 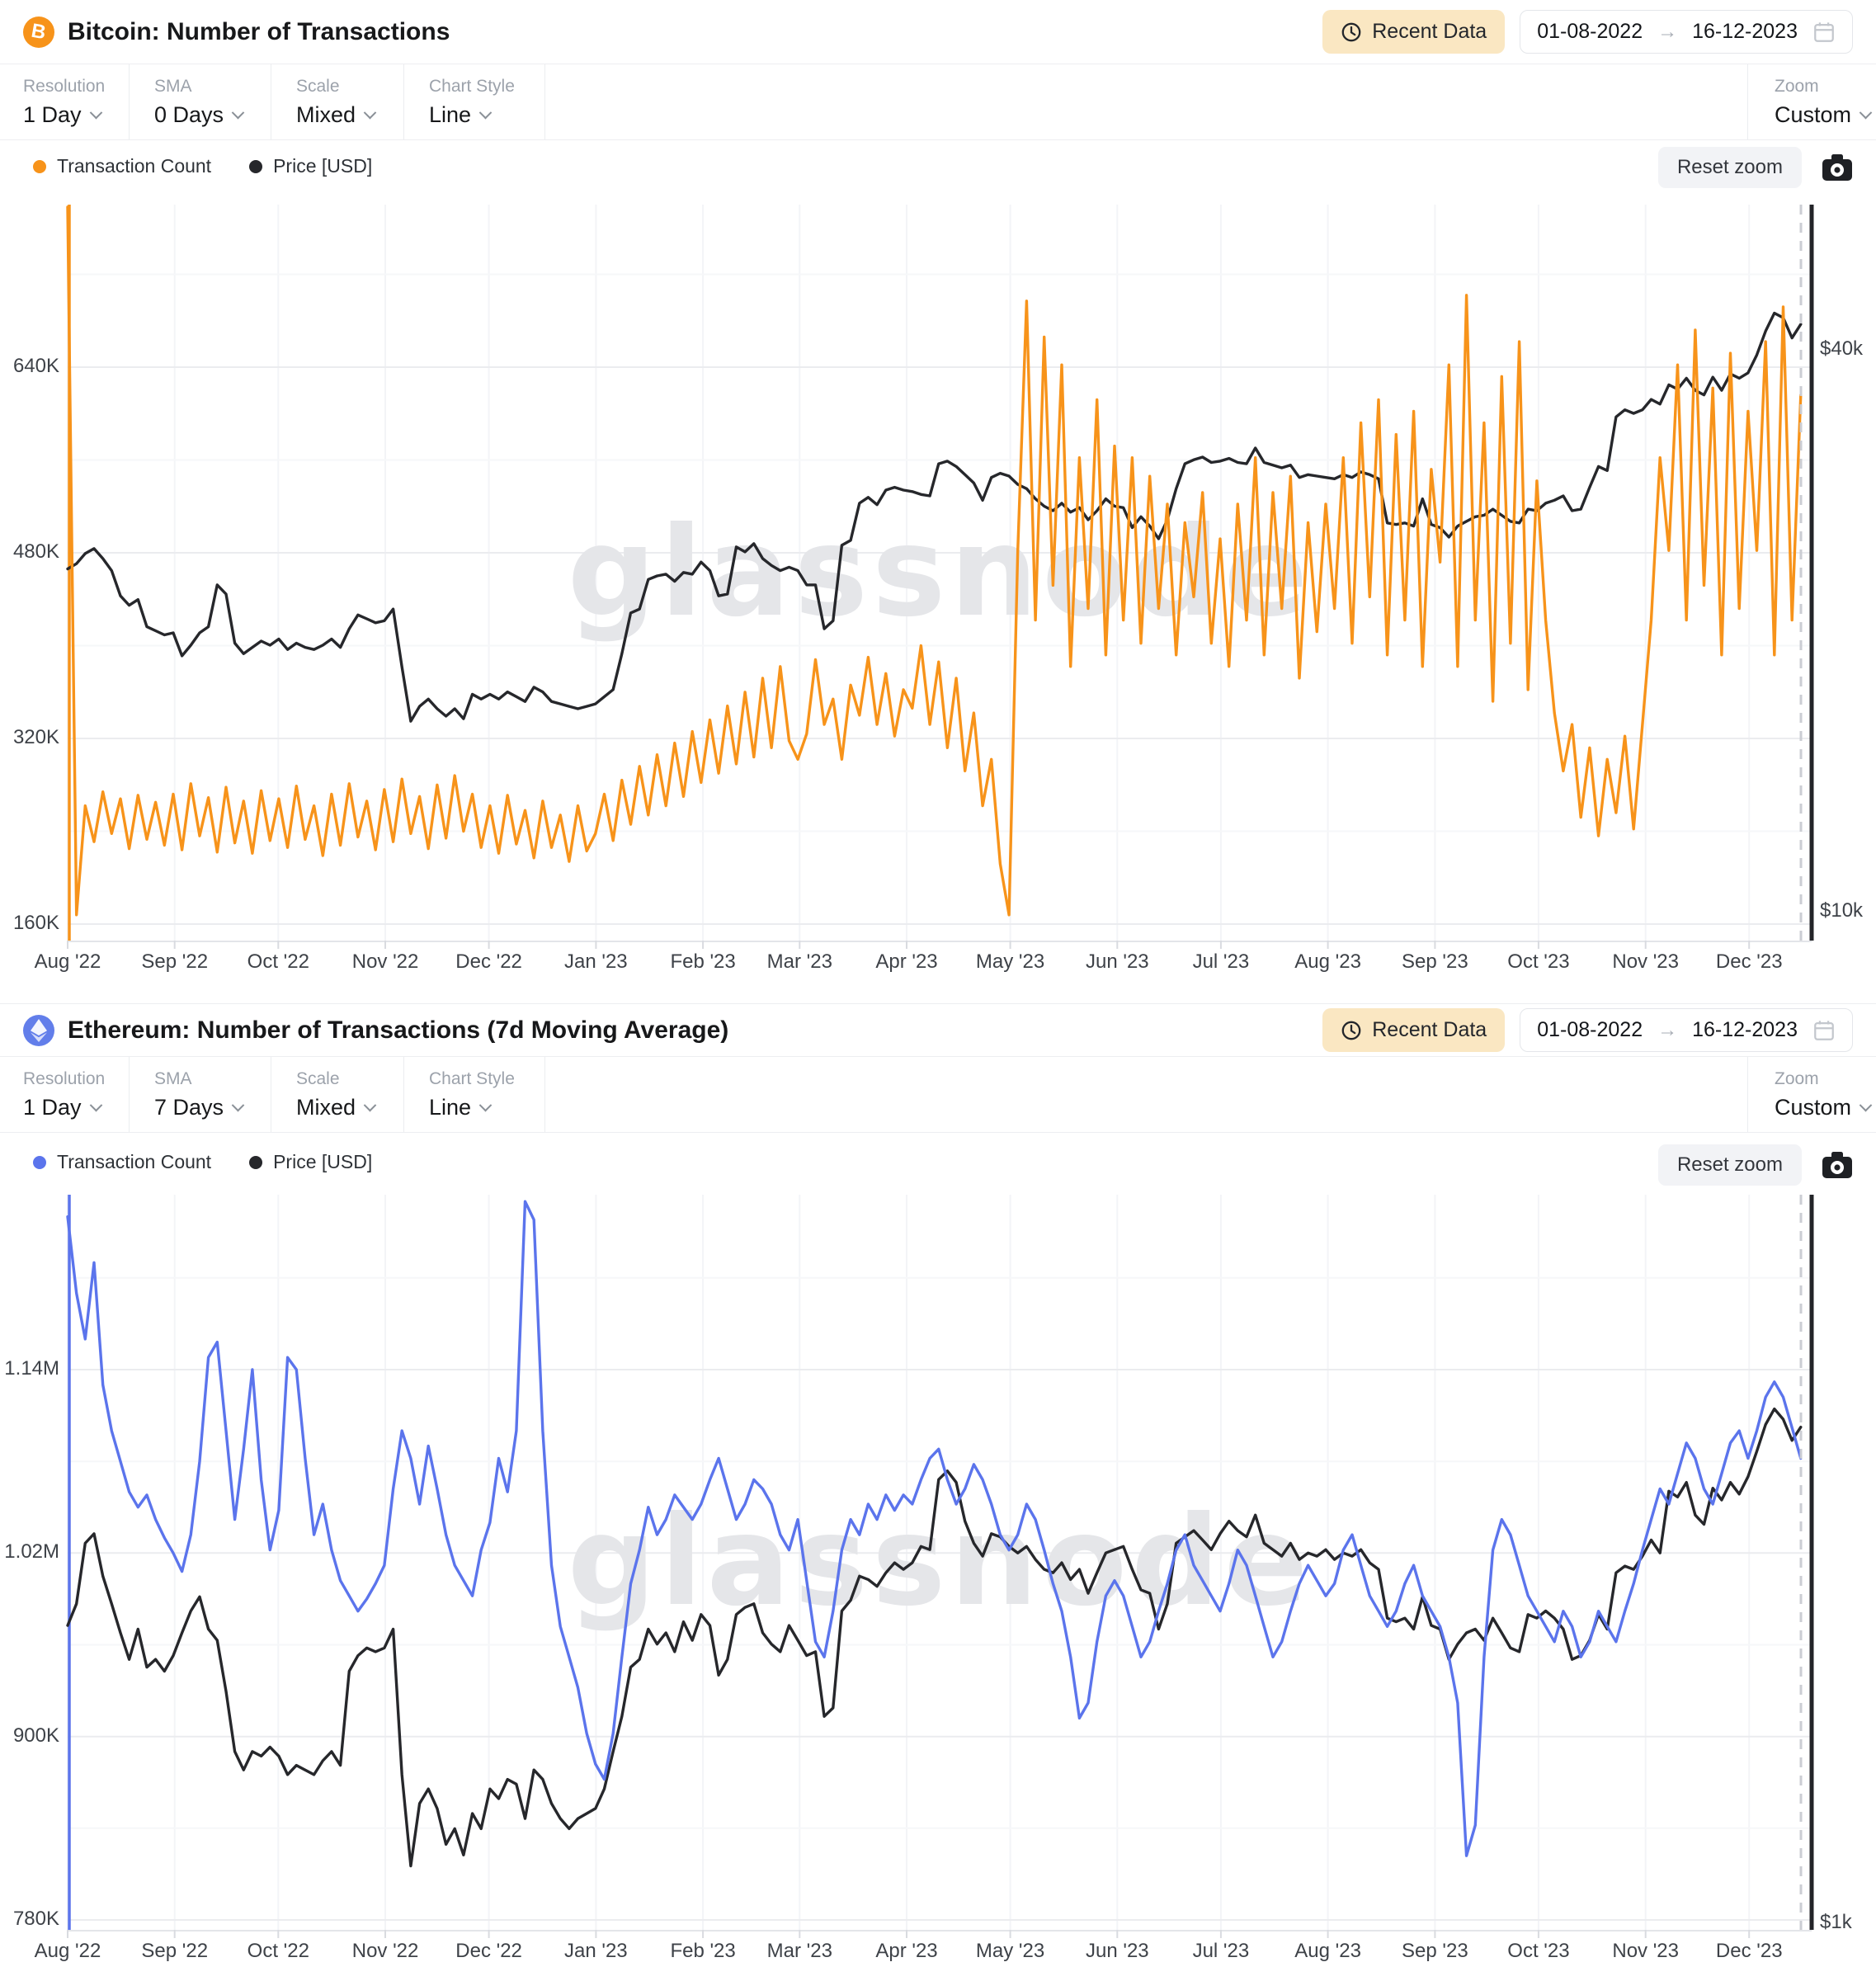 What do you see at coordinates (940, 1562) in the screenshot?
I see `glassnode-watermark: glassnode` at bounding box center [940, 1562].